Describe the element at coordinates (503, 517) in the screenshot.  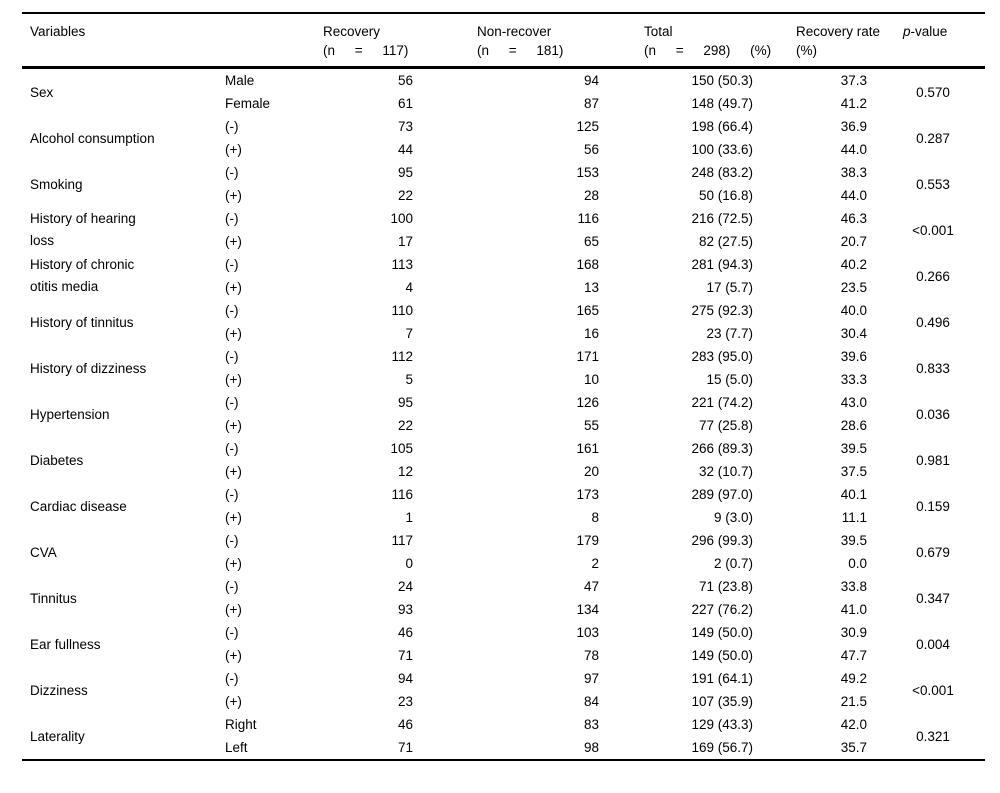
I see `table-row: (+) 1 8 9 (3.0) 11.1` at that location.